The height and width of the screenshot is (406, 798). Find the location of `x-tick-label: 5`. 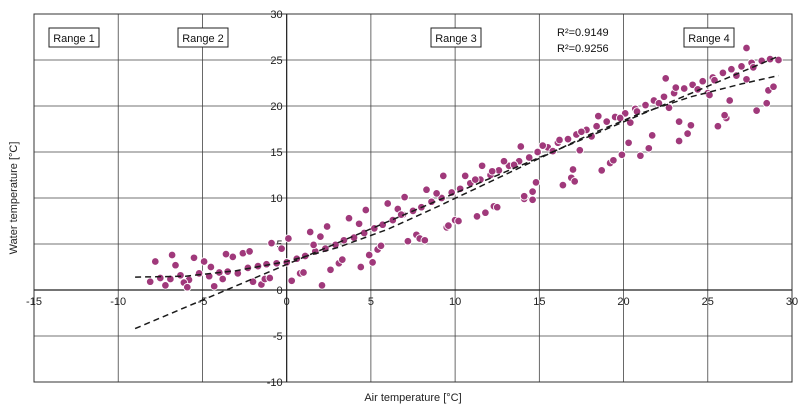

x-tick-label: 5 is located at coordinates (371, 302).